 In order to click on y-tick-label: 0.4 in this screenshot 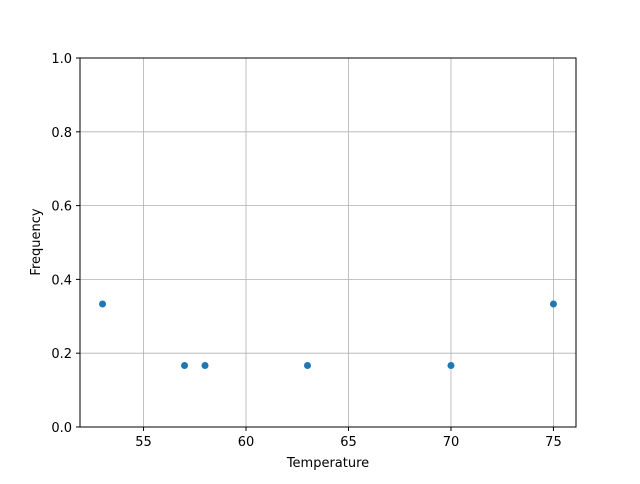, I will do `click(61, 280)`.